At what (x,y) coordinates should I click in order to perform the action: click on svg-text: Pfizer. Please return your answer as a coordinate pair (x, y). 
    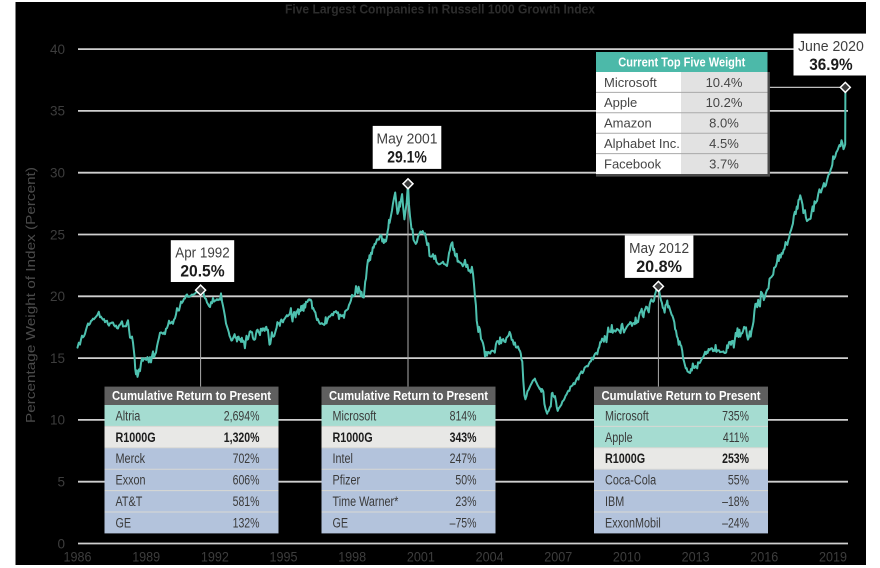
    Looking at the image, I should click on (347, 480).